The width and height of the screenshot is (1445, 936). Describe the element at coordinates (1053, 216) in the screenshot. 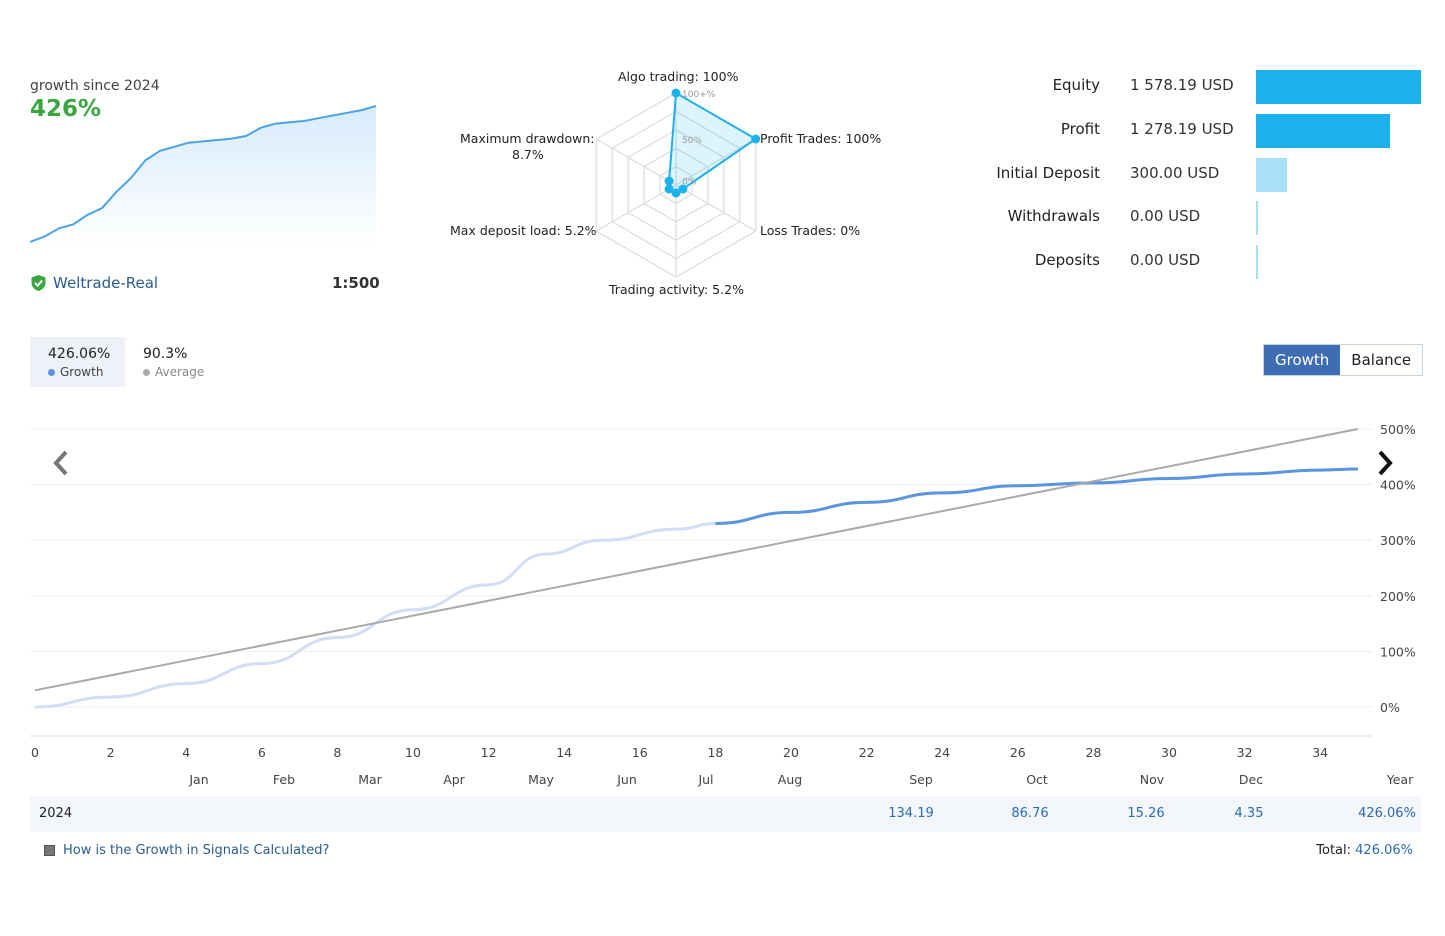

I see `stat-label: Withdrawals` at that location.